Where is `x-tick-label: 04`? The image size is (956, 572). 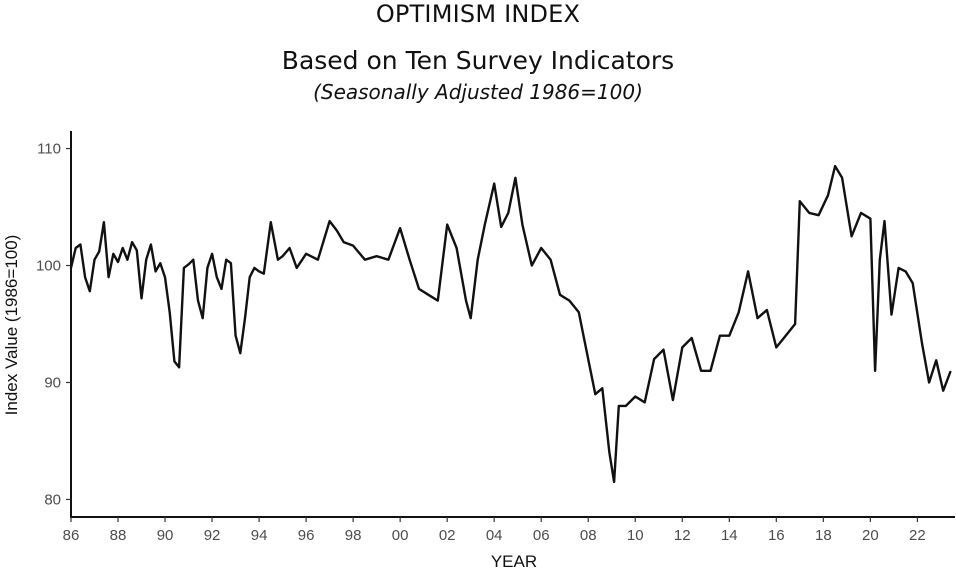 x-tick-label: 04 is located at coordinates (494, 535).